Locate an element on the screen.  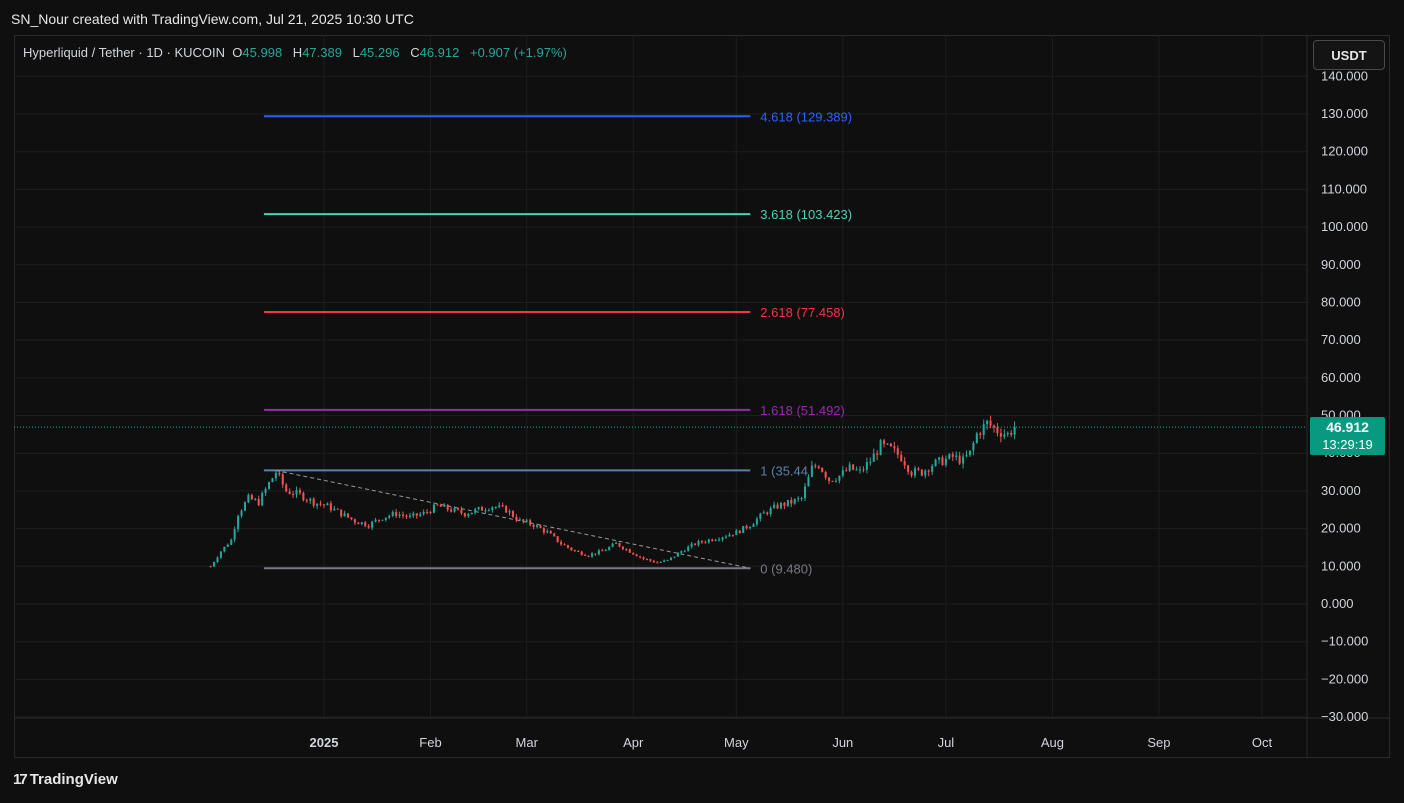
tradingview-logo-icon: 17 is located at coordinates (20, 779).